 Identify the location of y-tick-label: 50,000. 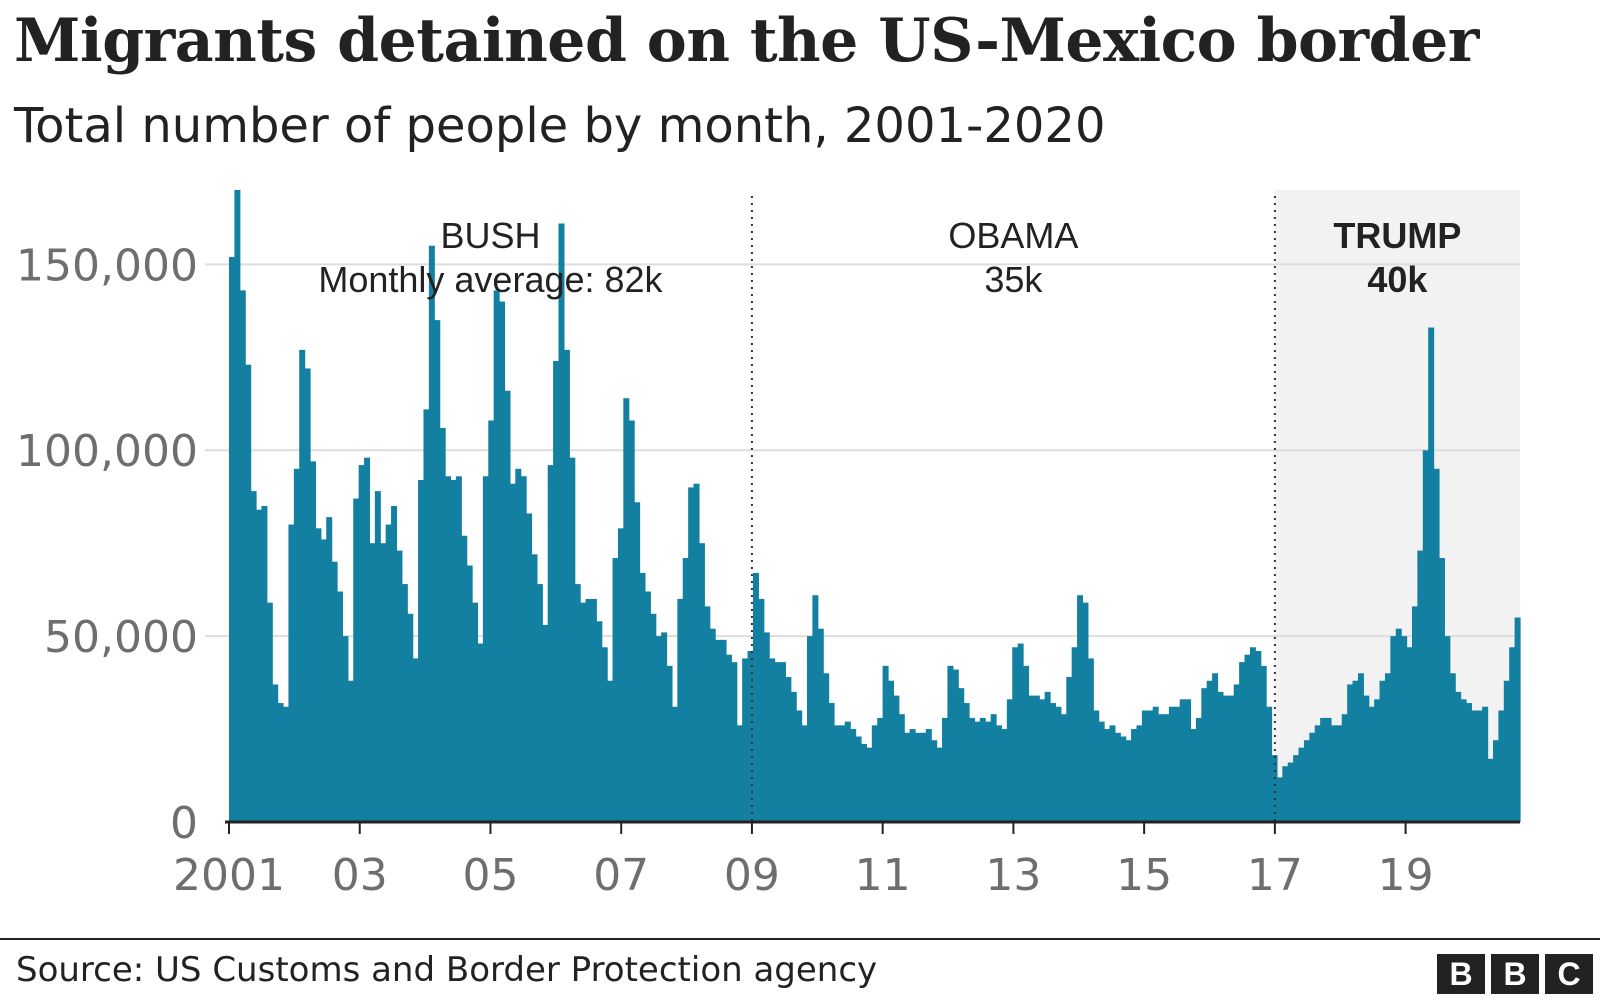
(121, 637).